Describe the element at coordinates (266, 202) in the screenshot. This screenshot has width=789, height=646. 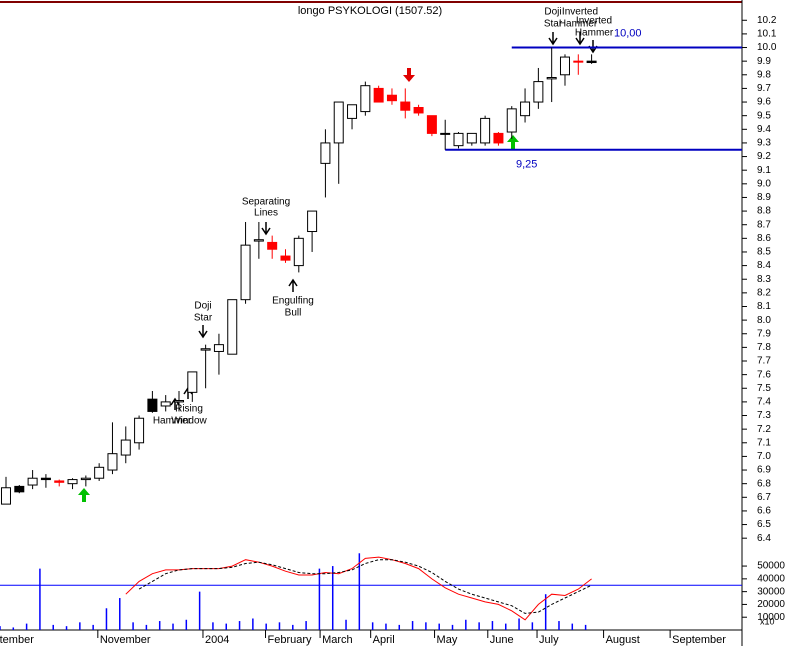
I see `annotation: Separating` at that location.